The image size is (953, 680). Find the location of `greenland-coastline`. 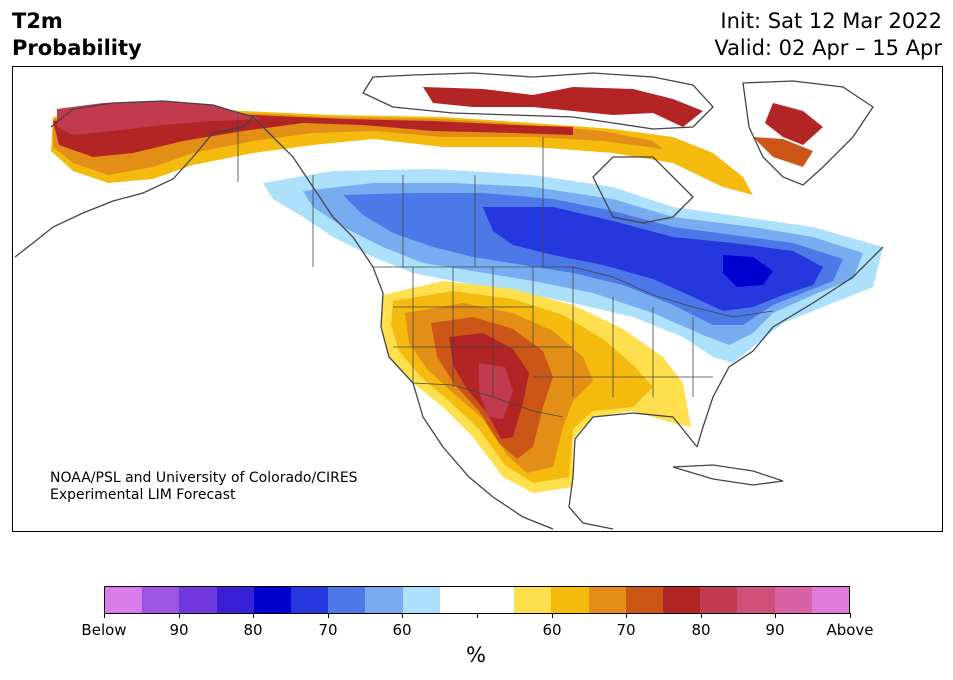

greenland-coastline is located at coordinates (808, 133).